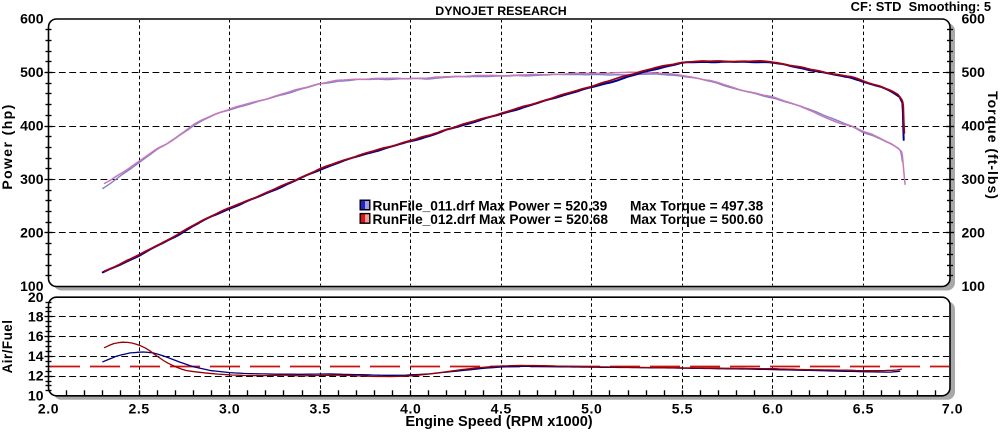 This screenshot has height=434, width=1001. I want to click on svg-text: 6.5, so click(863, 408).